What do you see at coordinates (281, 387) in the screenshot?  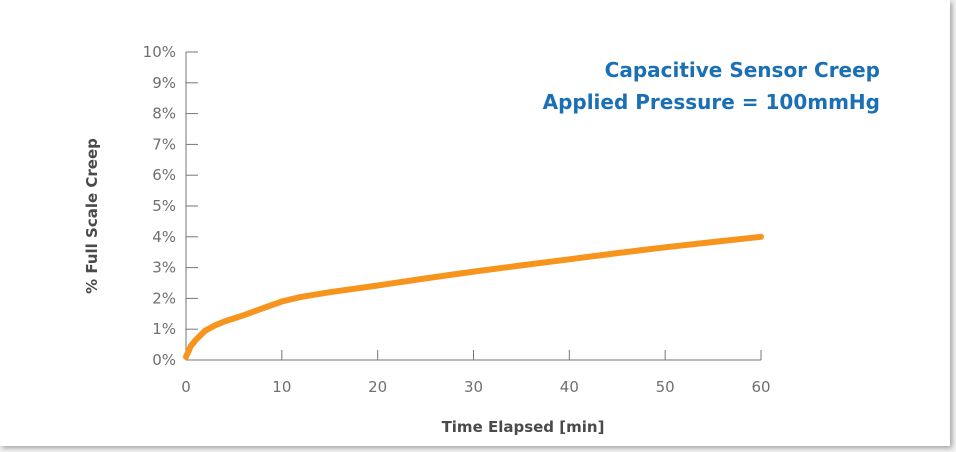 I see `x-tick-label: 10` at bounding box center [281, 387].